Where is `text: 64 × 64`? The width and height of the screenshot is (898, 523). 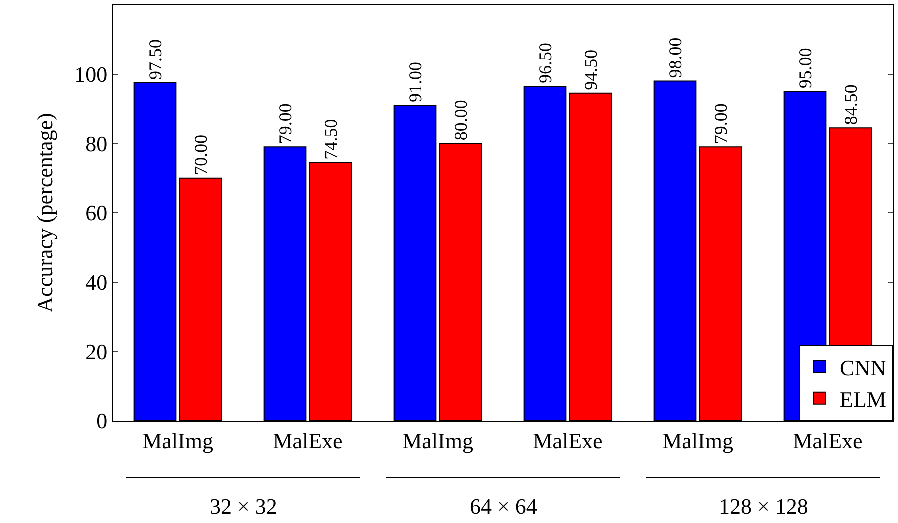
text: 64 × 64 is located at coordinates (504, 506).